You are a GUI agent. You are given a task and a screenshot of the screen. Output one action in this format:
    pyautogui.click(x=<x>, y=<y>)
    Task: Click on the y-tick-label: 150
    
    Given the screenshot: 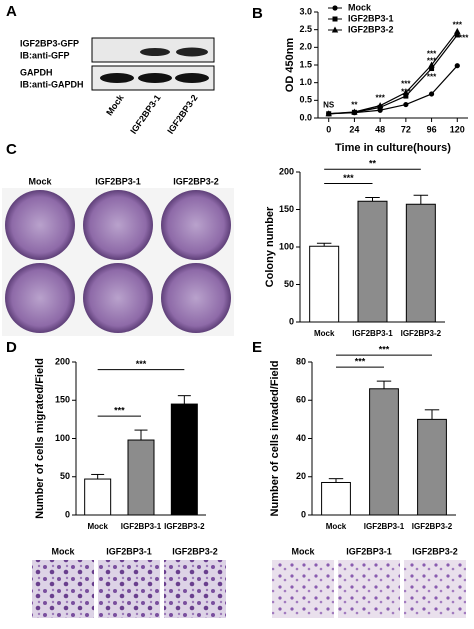 What is the action you would take?
    pyautogui.click(x=62, y=400)
    